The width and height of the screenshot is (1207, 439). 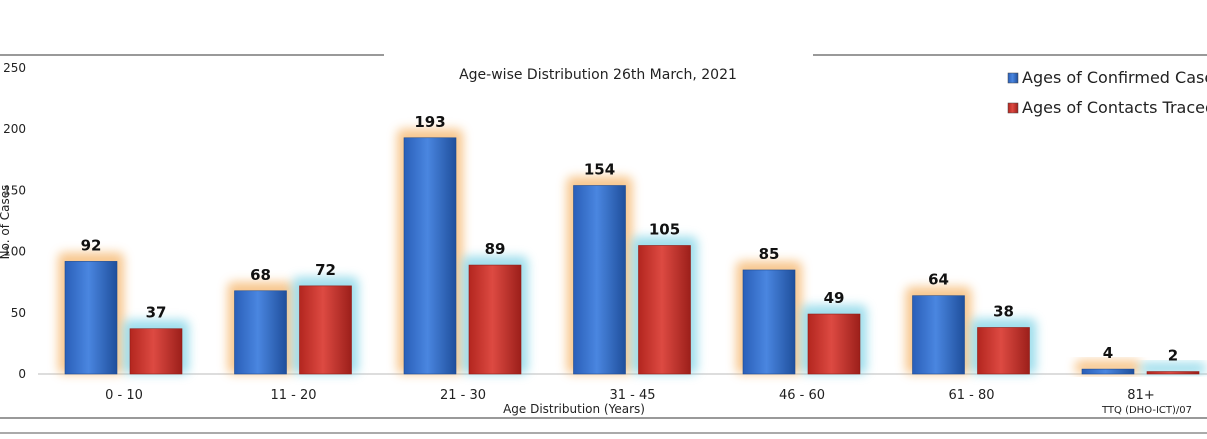 What do you see at coordinates (463, 395) in the screenshot?
I see `x-tick-label: 21 - 30` at bounding box center [463, 395].